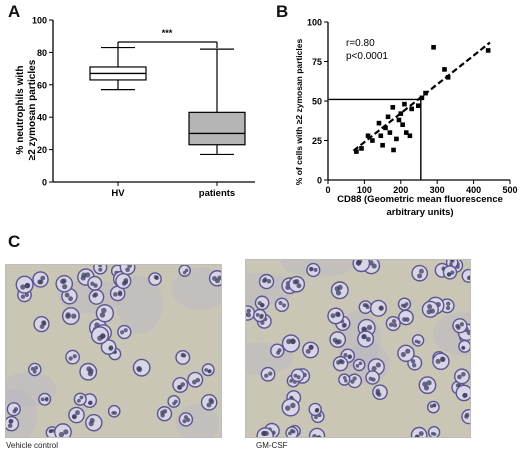 This screenshot has height=453, width=520. Describe the element at coordinates (419, 212) in the screenshot. I see `x-axis-label-line2: arbitrary units)` at that location.